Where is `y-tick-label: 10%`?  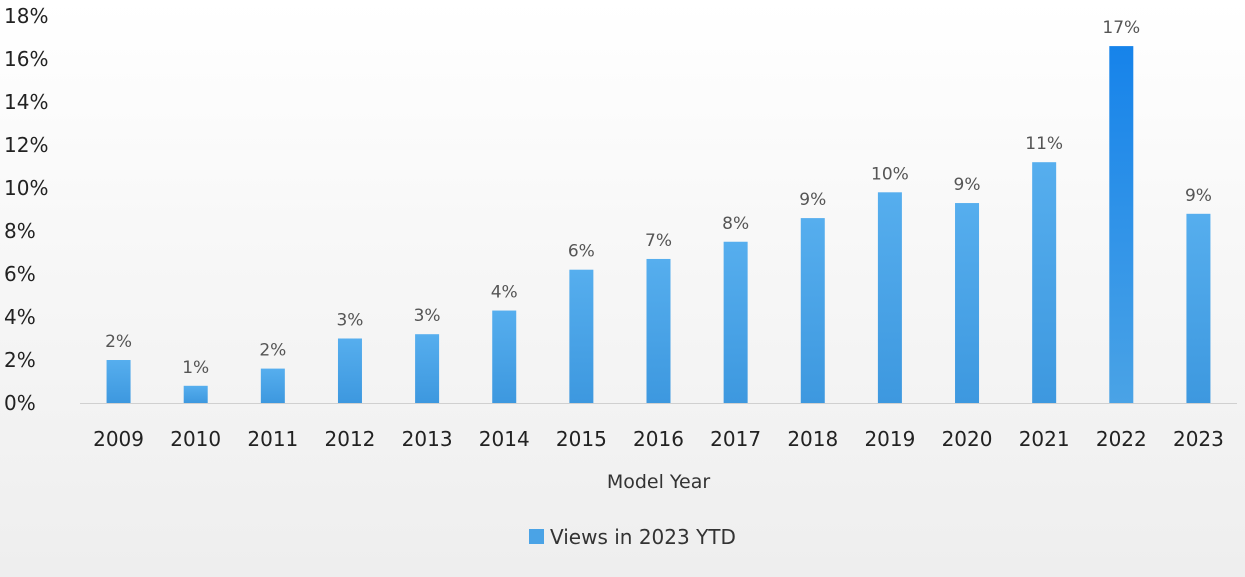 y-tick-label: 10% is located at coordinates (26, 188).